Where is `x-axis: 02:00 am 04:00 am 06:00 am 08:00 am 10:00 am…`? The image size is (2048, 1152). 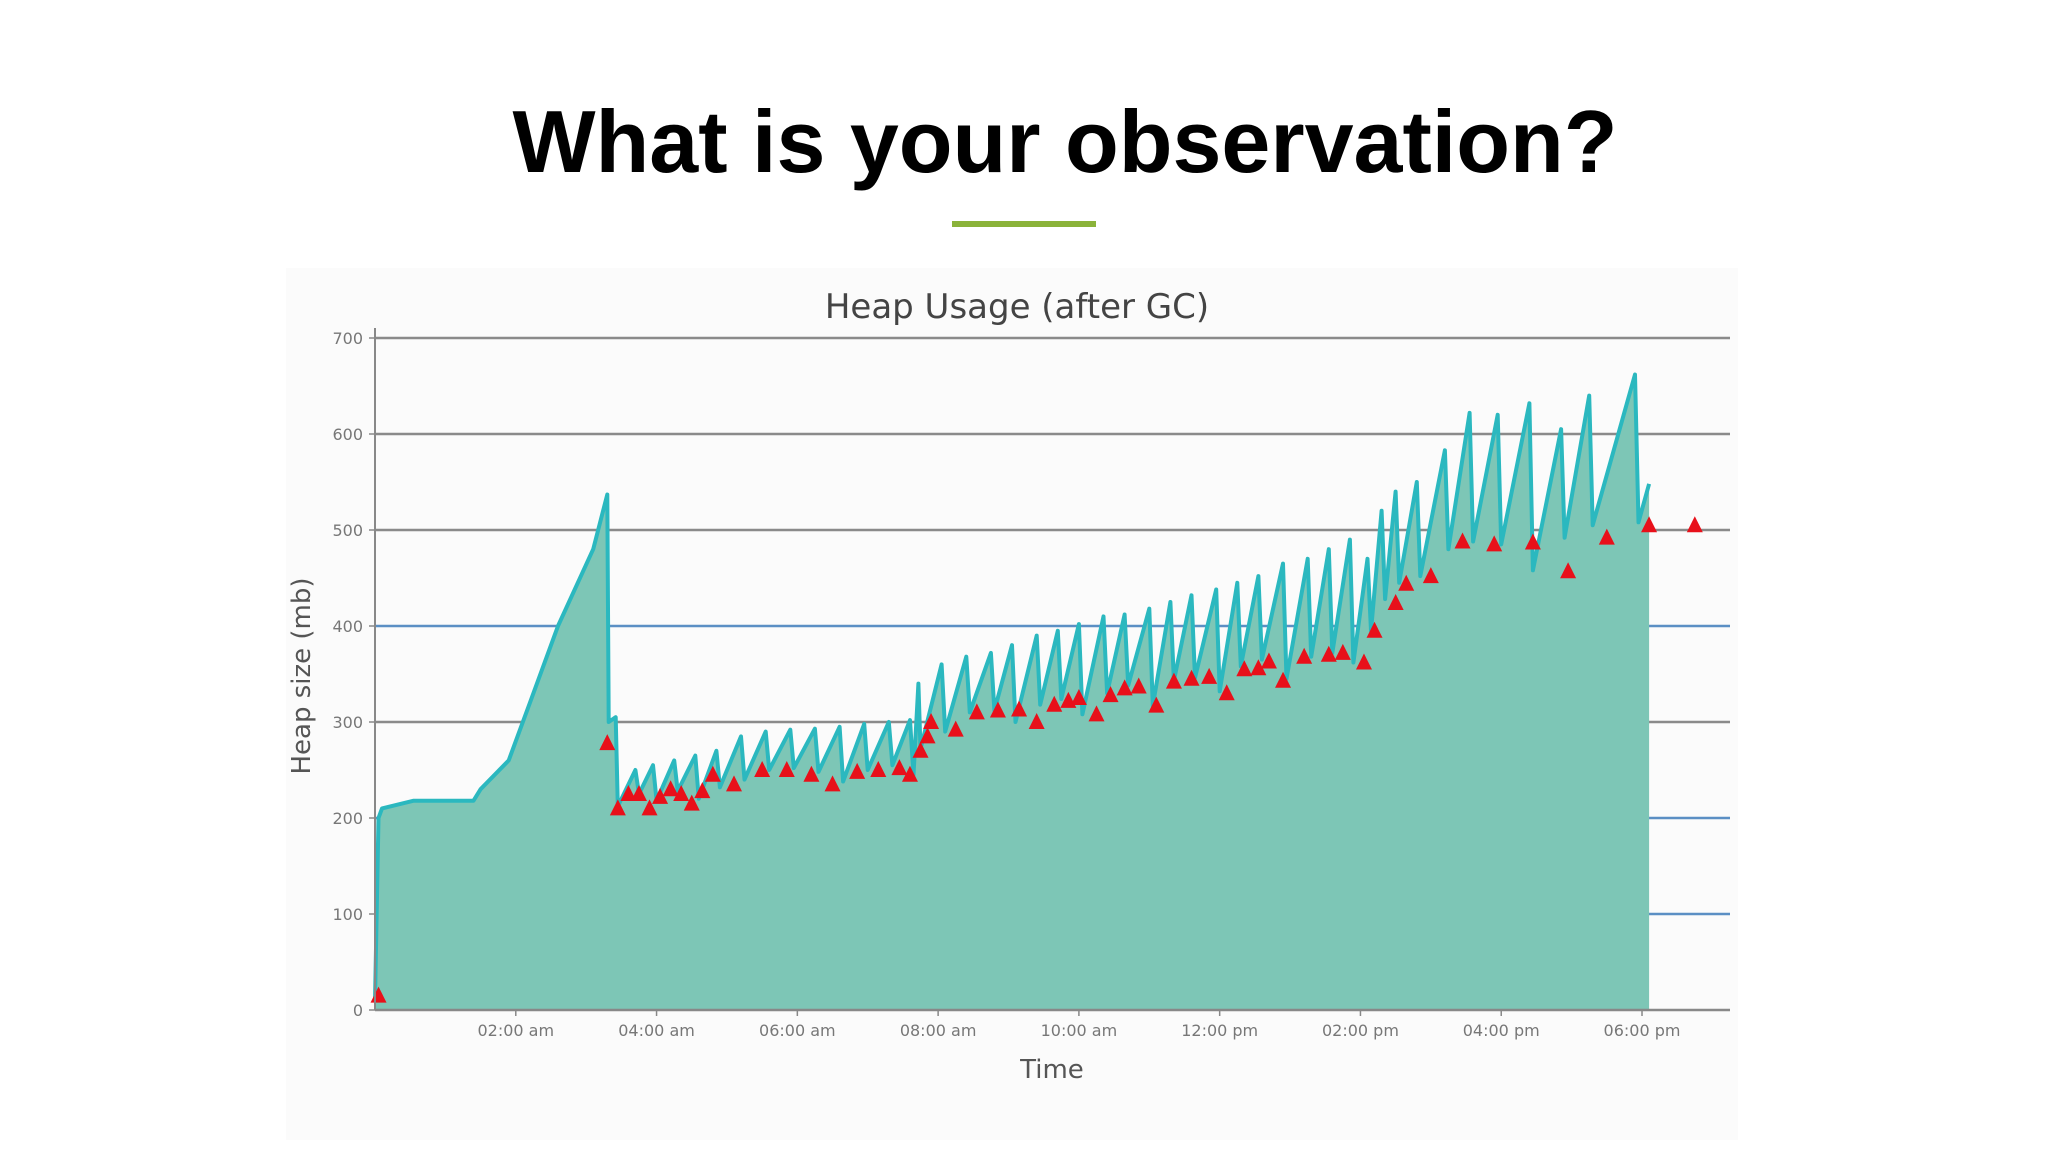
x-axis: 02:00 am 04:00 am 06:00 am 08:00 am 10:00 am… is located at coordinates (1052, 1024).